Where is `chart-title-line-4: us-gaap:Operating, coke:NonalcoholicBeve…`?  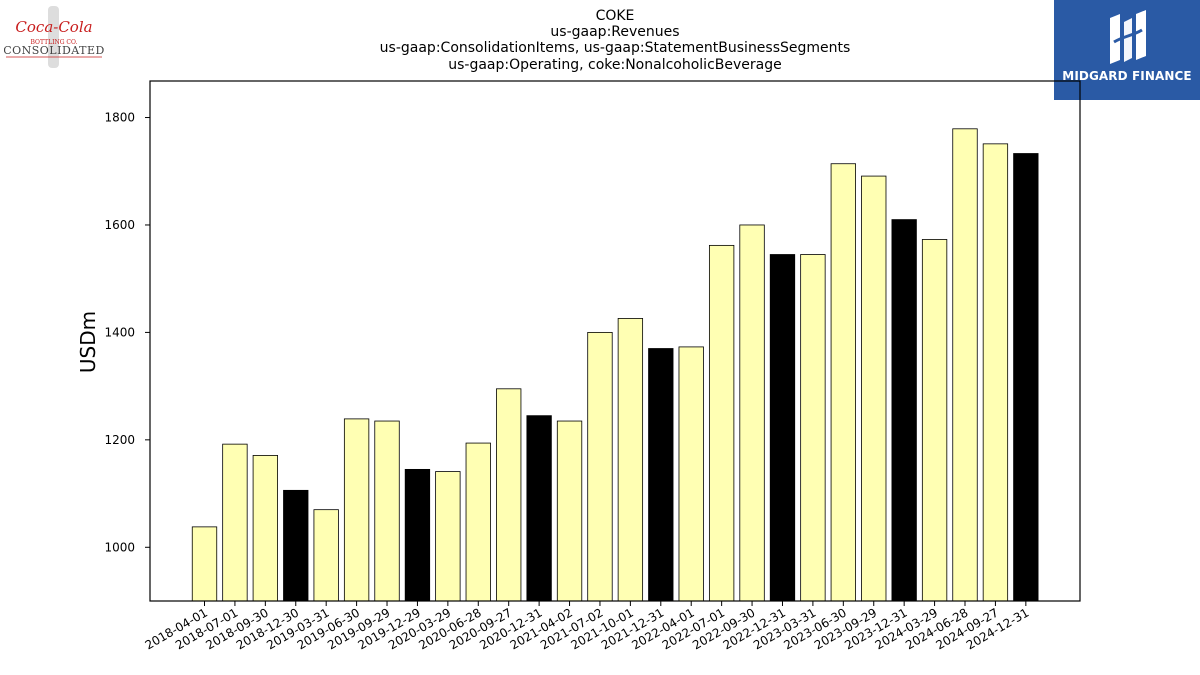
chart-title-line-4: us-gaap:Operating, coke:NonalcoholicBeve… is located at coordinates (614, 65).